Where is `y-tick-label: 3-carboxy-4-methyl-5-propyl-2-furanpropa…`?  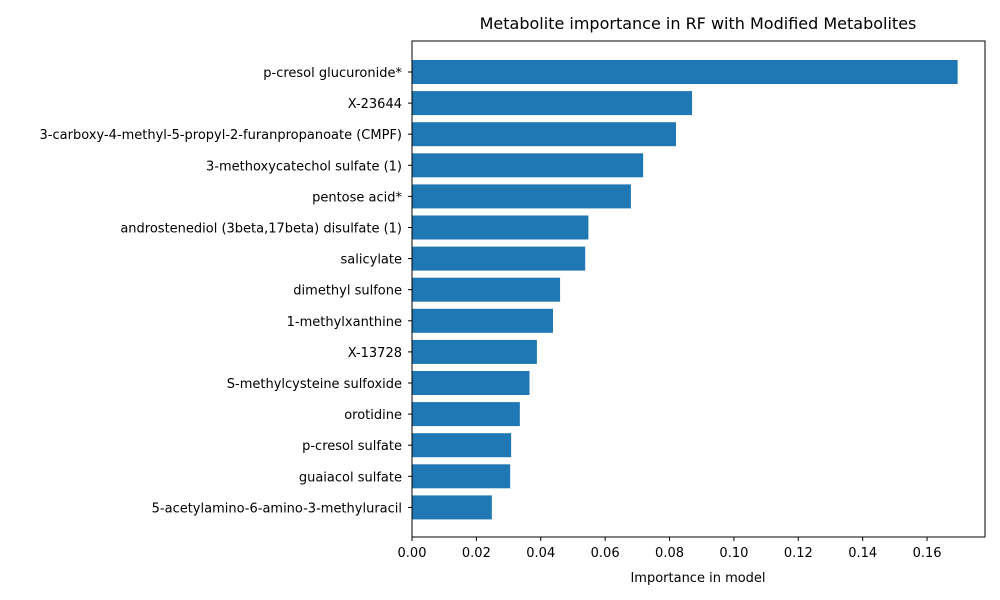 y-tick-label: 3-carboxy-4-methyl-5-propyl-2-furanpropa… is located at coordinates (221, 135).